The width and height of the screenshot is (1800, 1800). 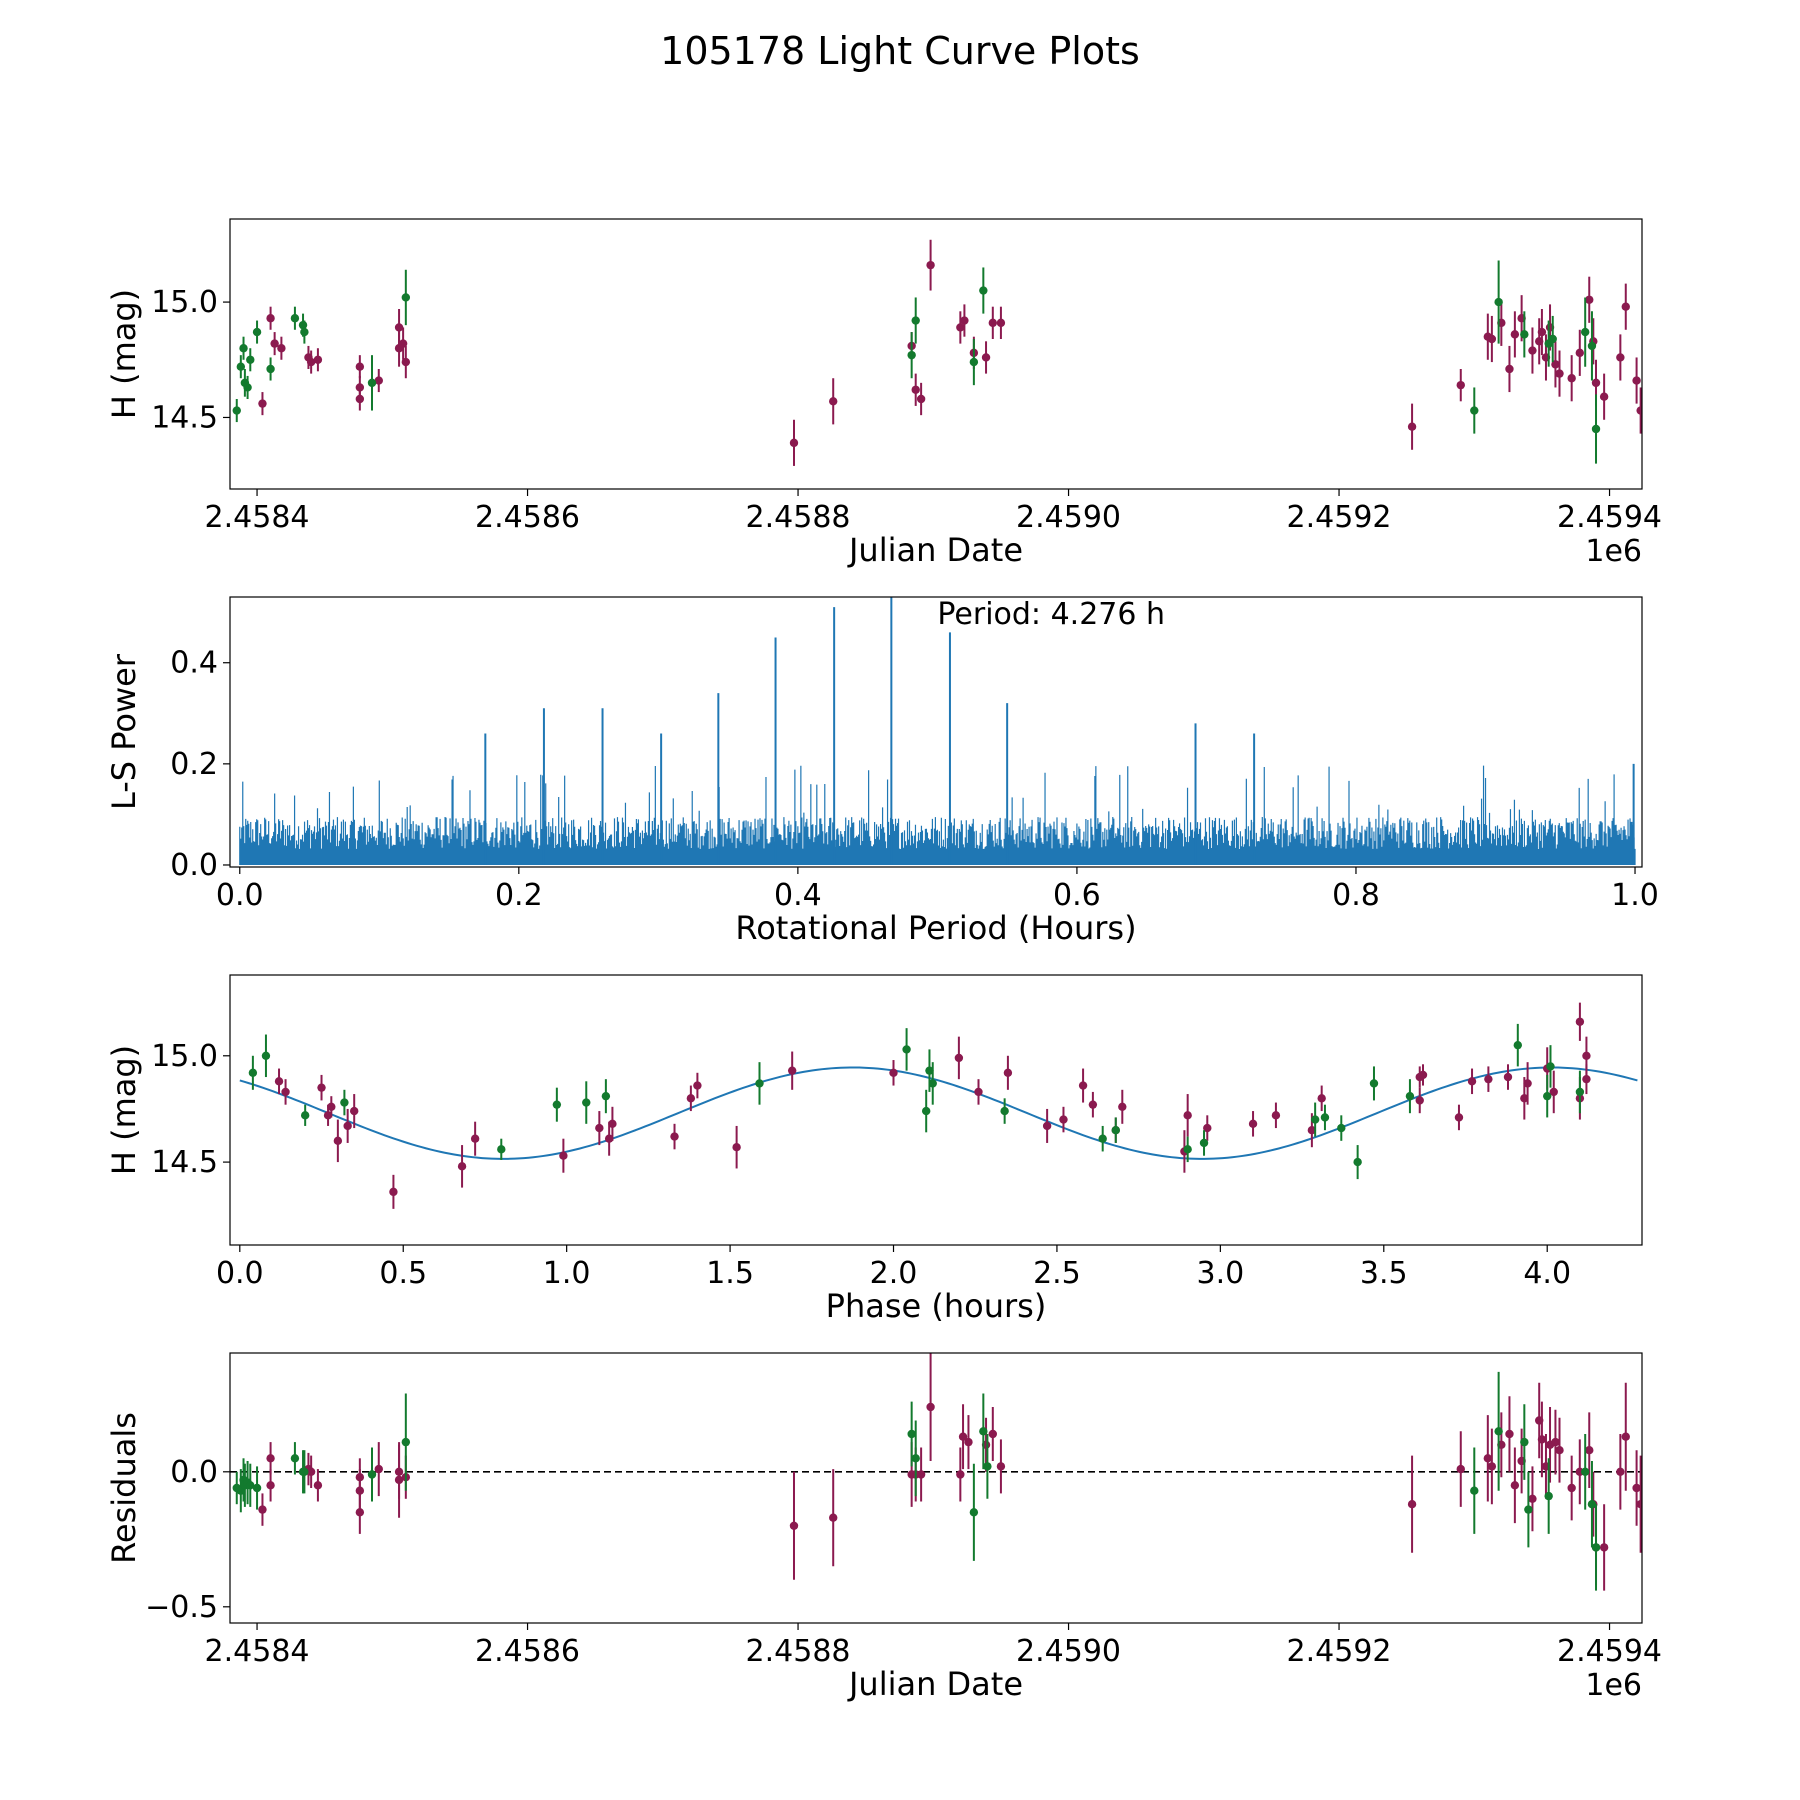 I want to click on x-tick-label: 2.4594, so click(x=1609, y=1651).